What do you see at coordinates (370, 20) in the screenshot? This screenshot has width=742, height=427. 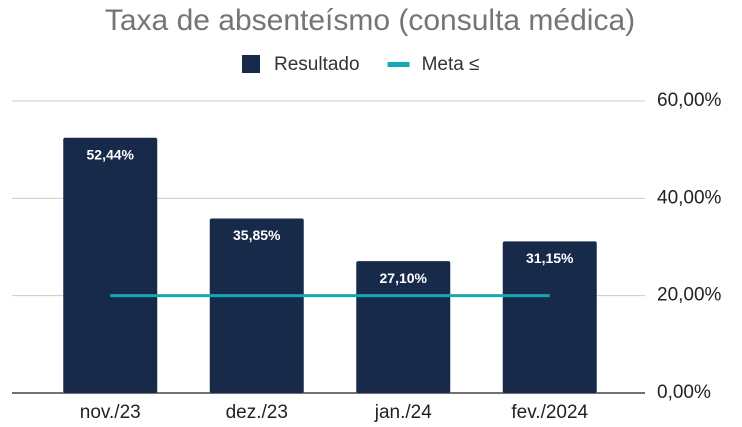 I see `chart-title: Taxa de absenteísmo (consulta médica)` at bounding box center [370, 20].